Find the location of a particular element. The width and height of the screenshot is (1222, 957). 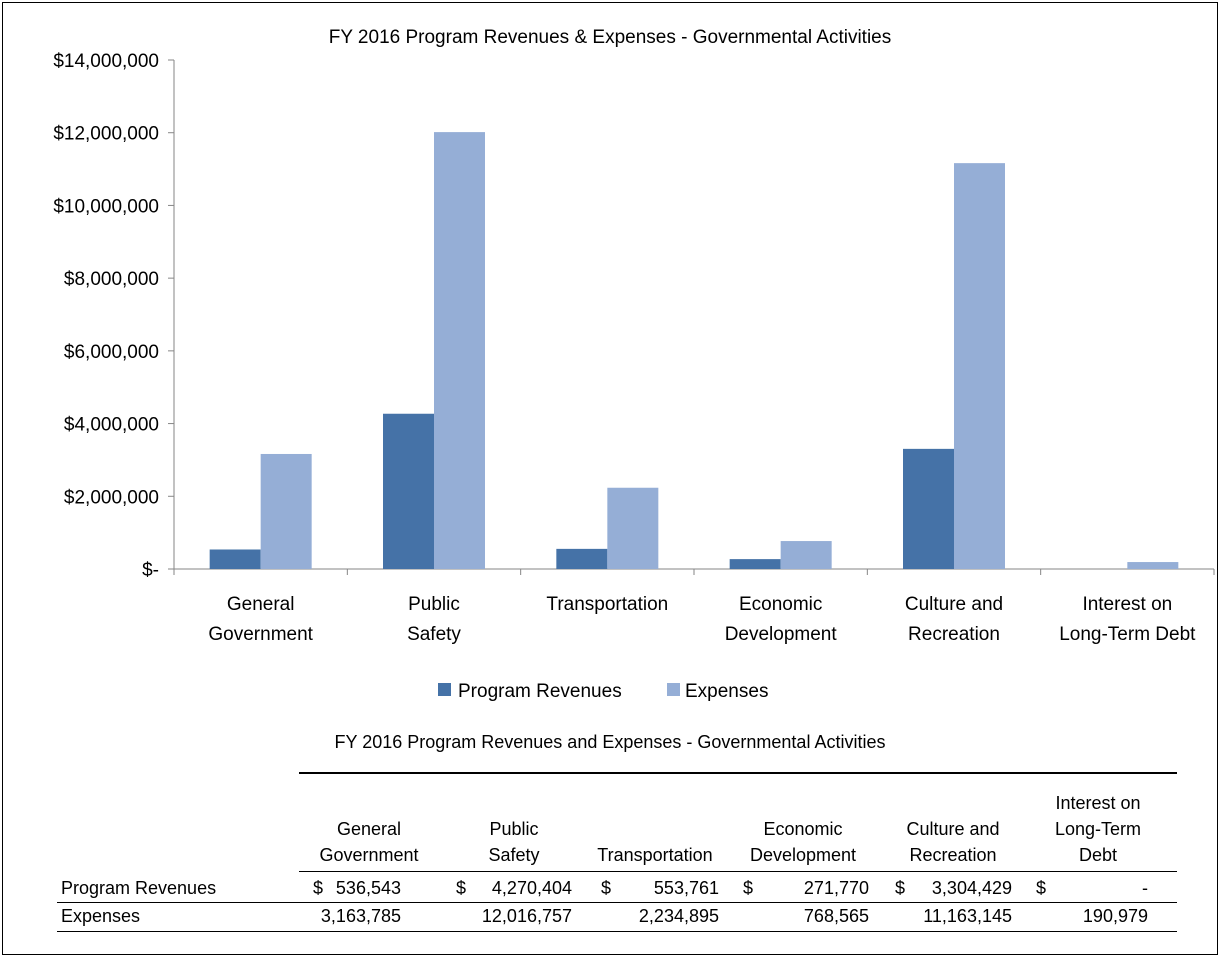

column-header-line: Government is located at coordinates (369, 855).